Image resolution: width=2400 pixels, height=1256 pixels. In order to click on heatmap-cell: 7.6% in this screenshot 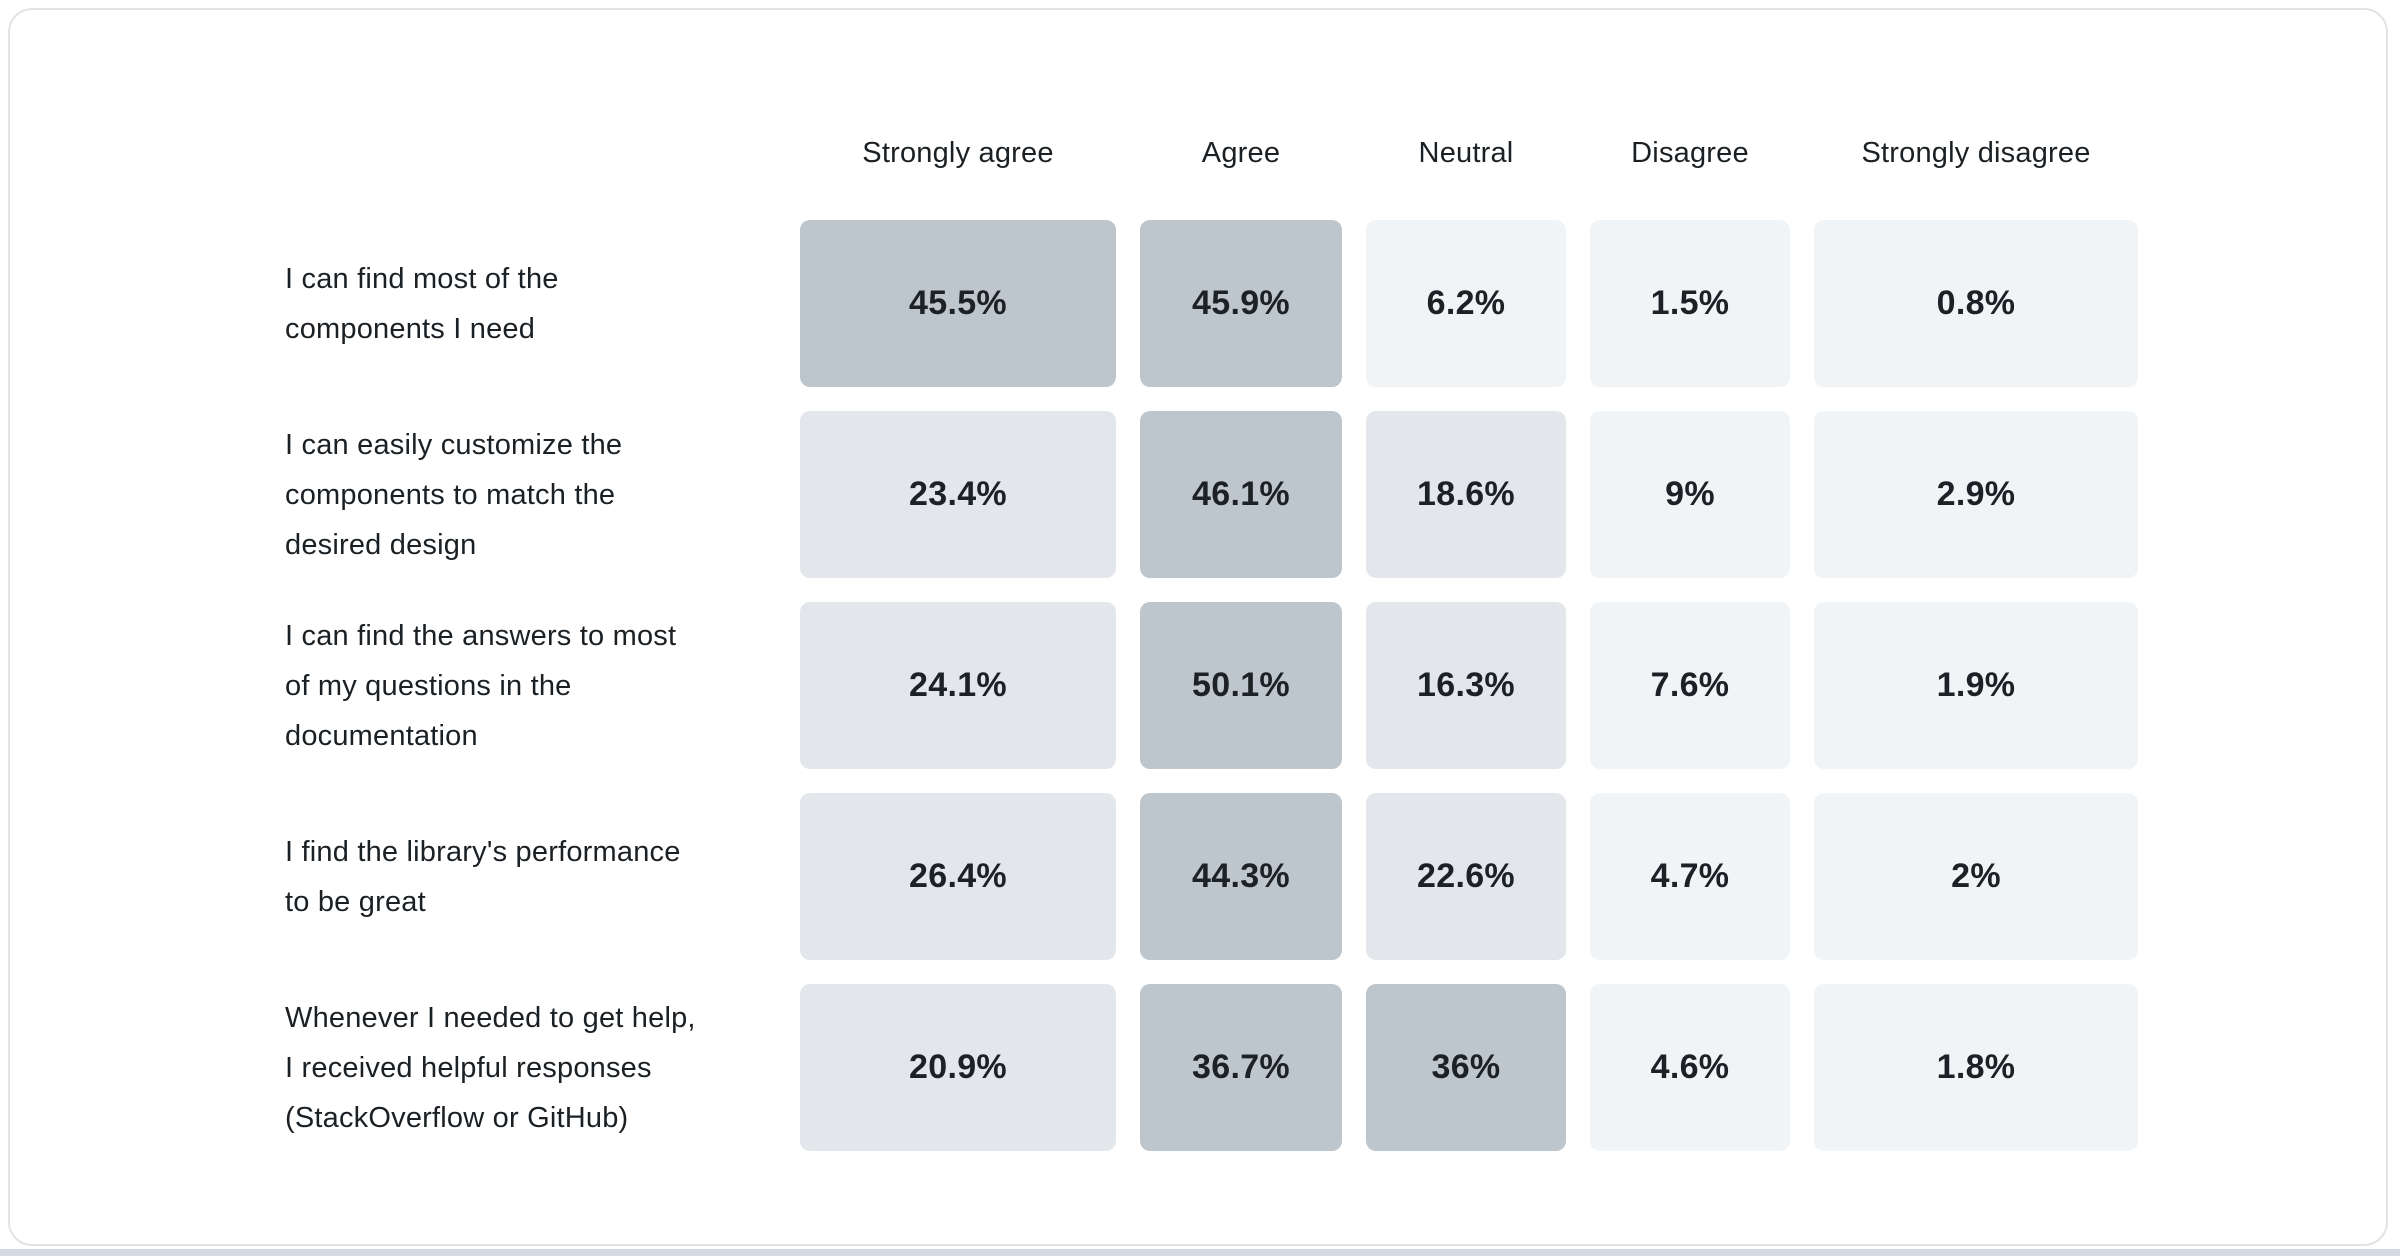, I will do `click(1690, 685)`.